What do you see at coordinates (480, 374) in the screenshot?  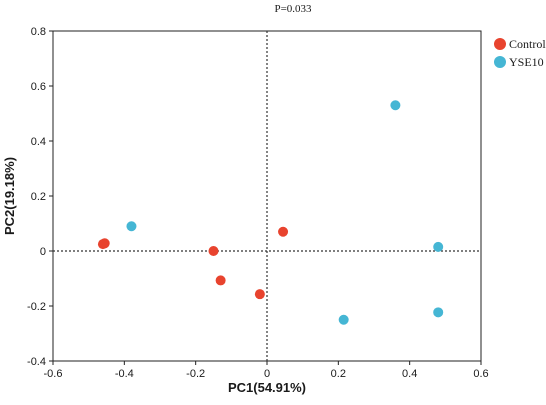 I see `x-tick-label: 0.6` at bounding box center [480, 374].